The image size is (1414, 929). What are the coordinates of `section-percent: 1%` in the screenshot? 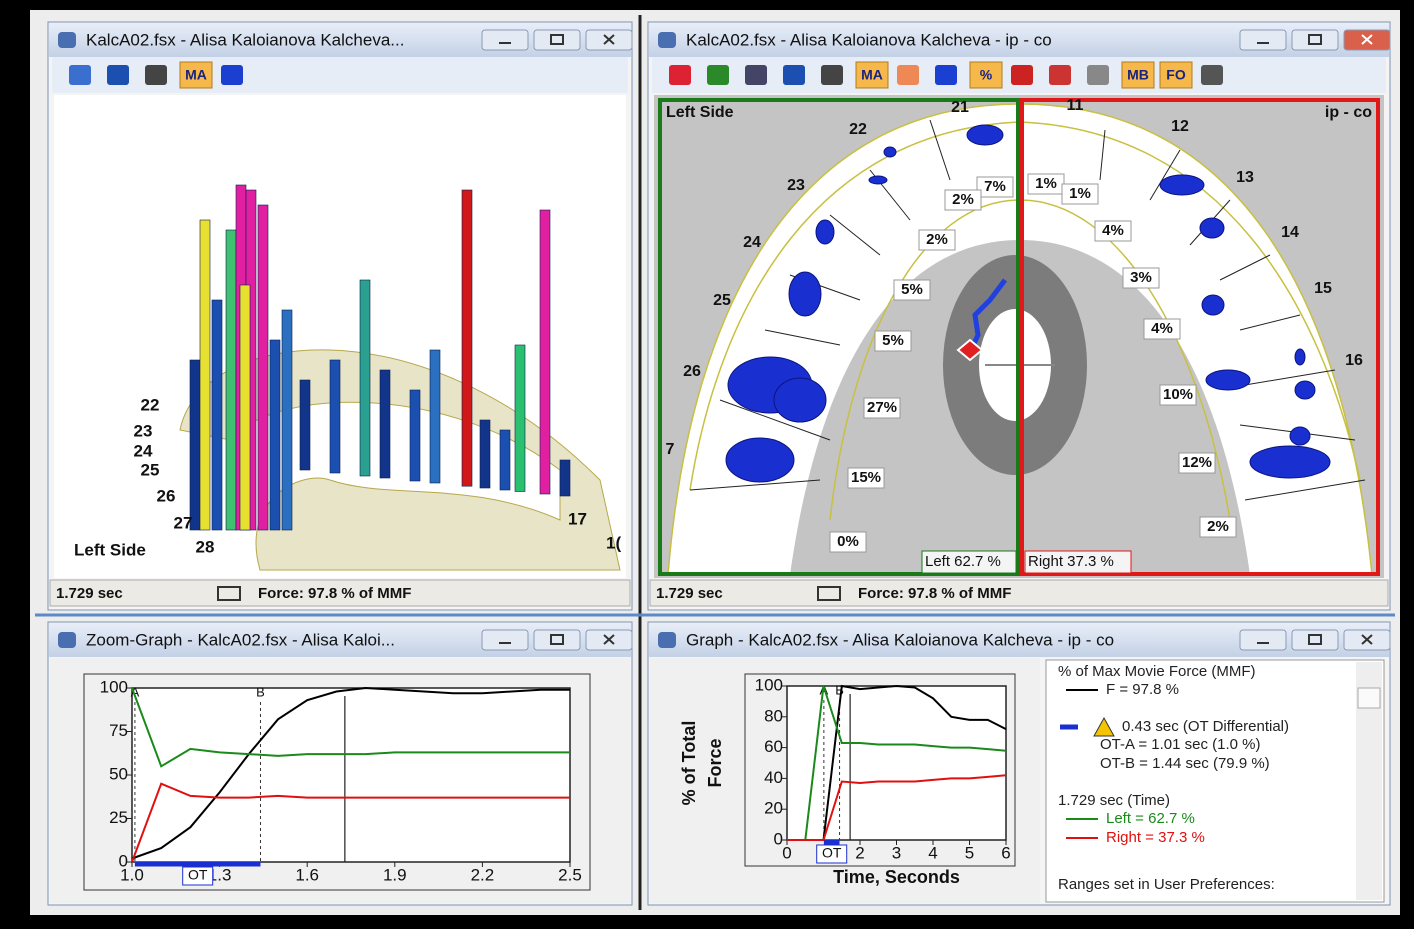 It's located at (1046, 183).